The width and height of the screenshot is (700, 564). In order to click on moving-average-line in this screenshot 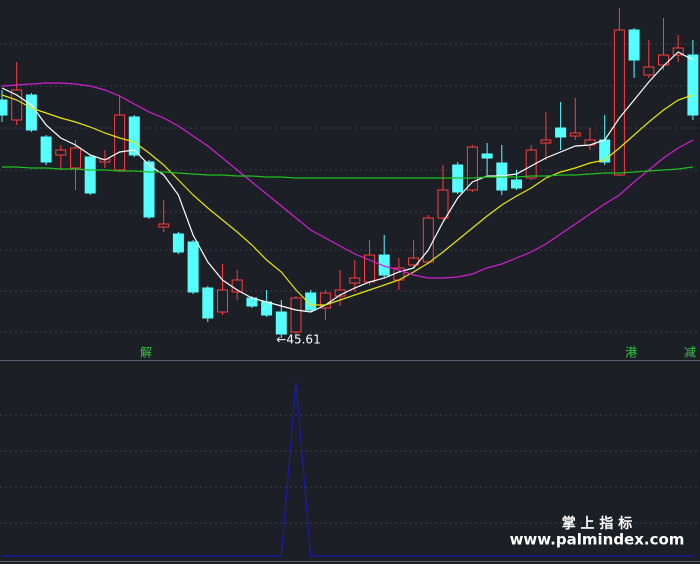, I will do `click(347, 172)`.